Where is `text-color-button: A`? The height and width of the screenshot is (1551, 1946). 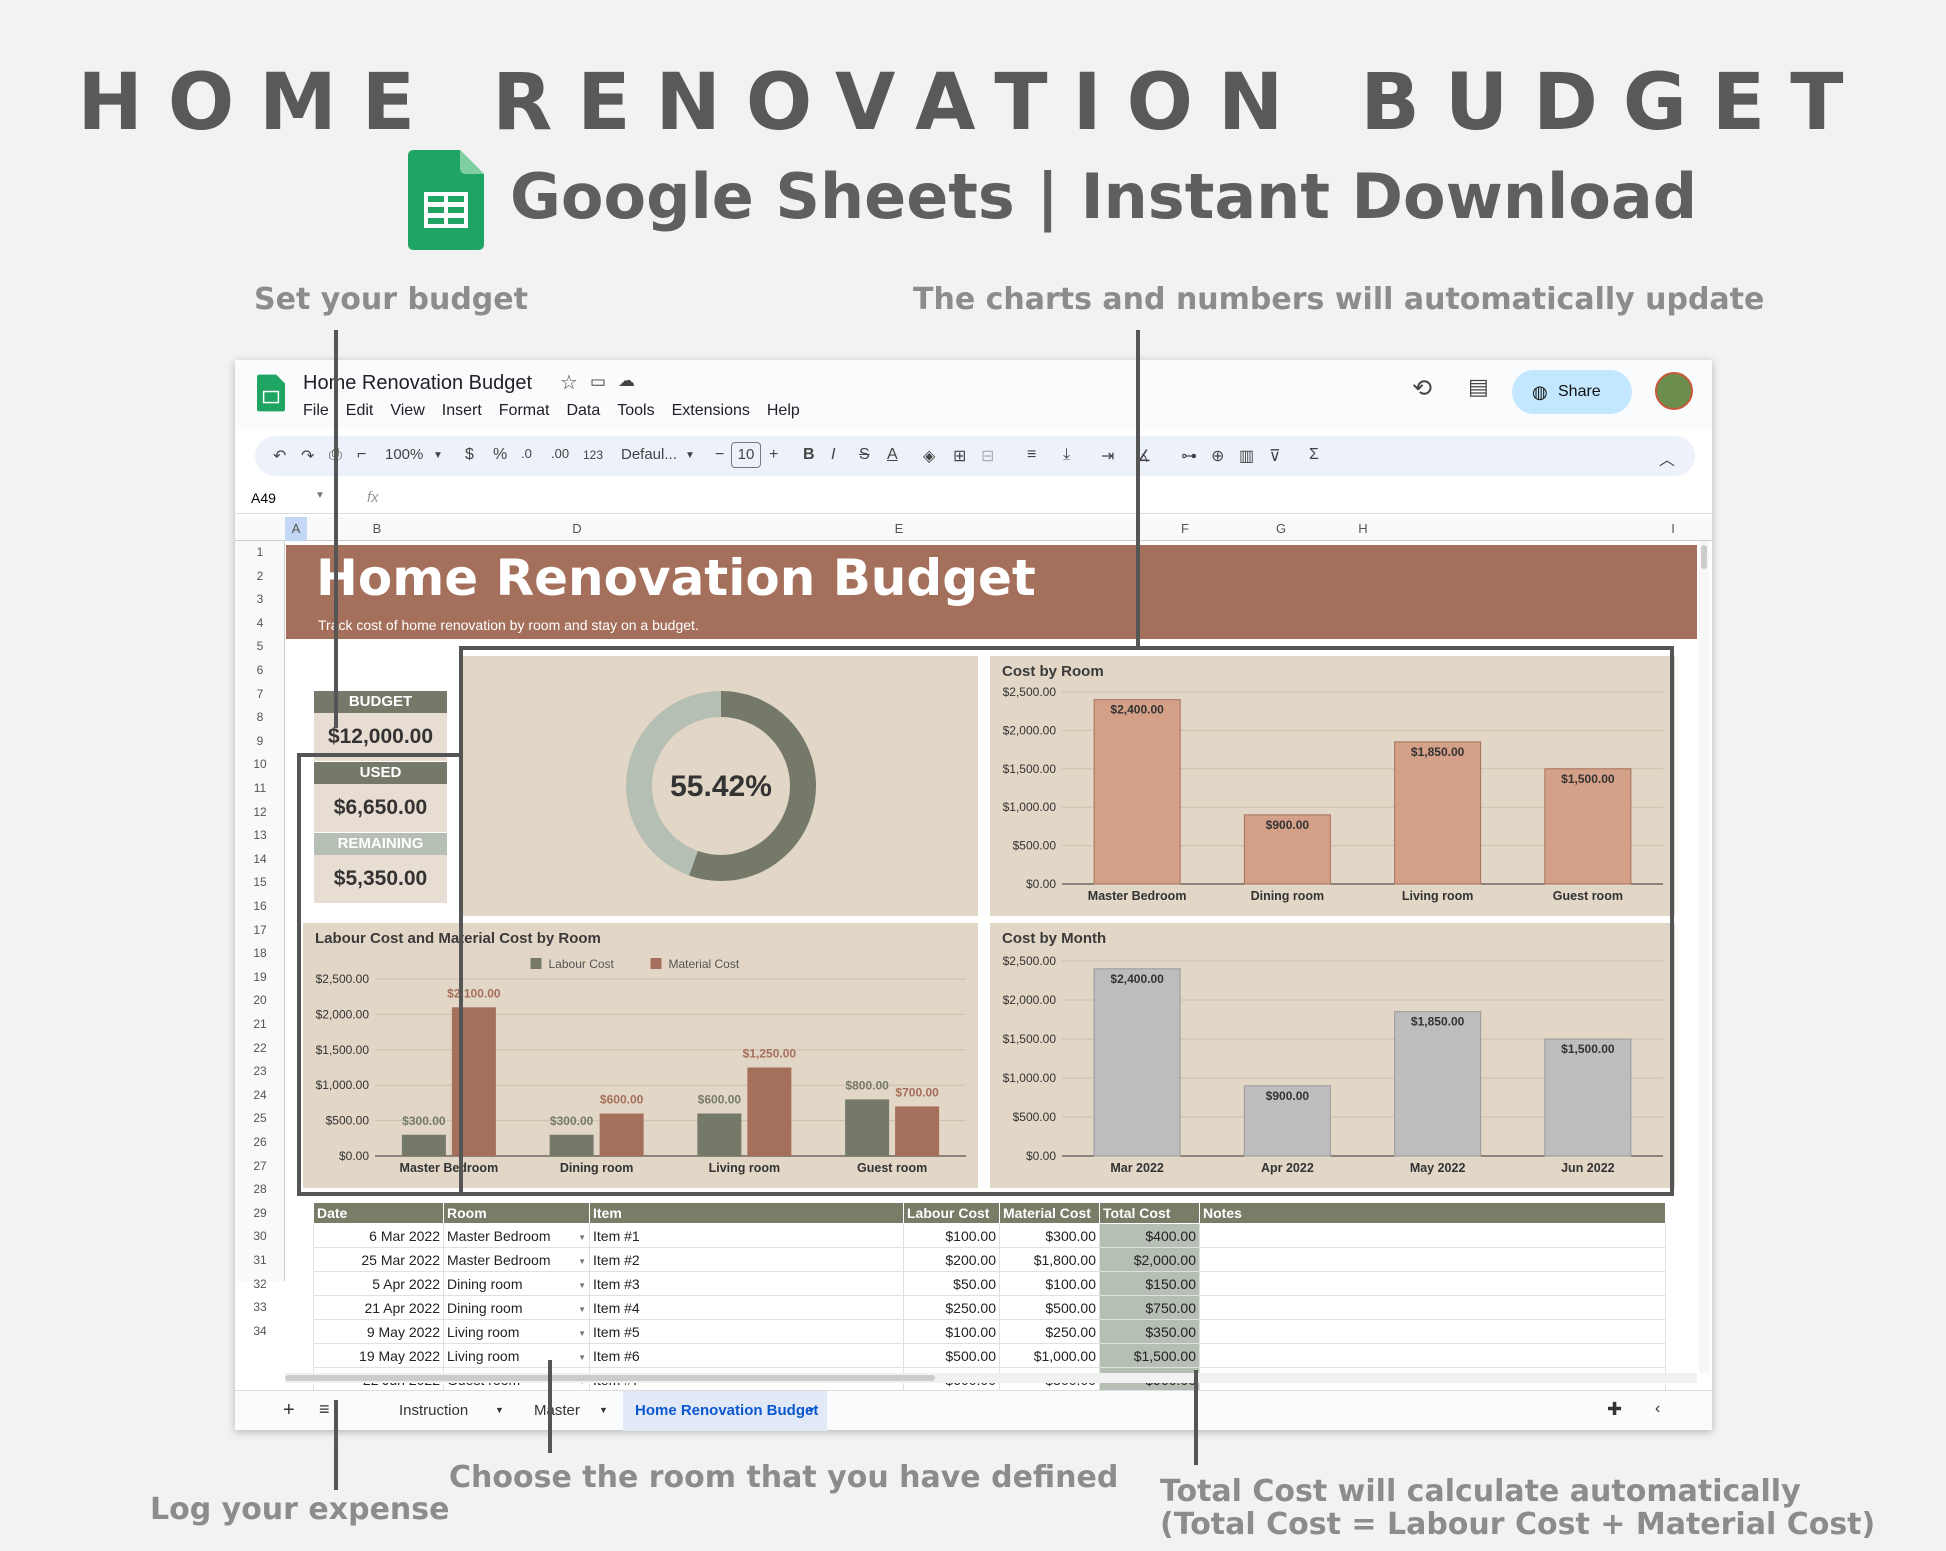
text-color-button: A is located at coordinates (892, 454).